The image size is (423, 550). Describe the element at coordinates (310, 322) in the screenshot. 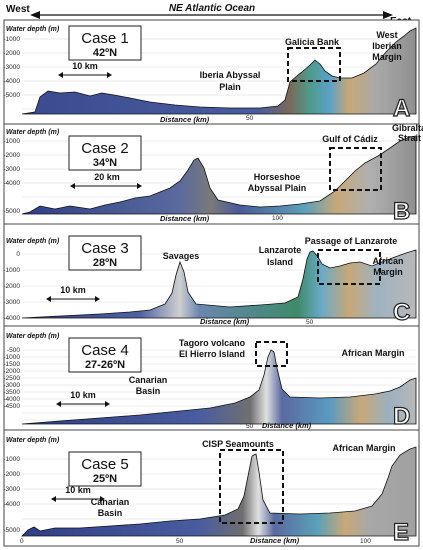

I see `panel-c-xtick: 50` at that location.